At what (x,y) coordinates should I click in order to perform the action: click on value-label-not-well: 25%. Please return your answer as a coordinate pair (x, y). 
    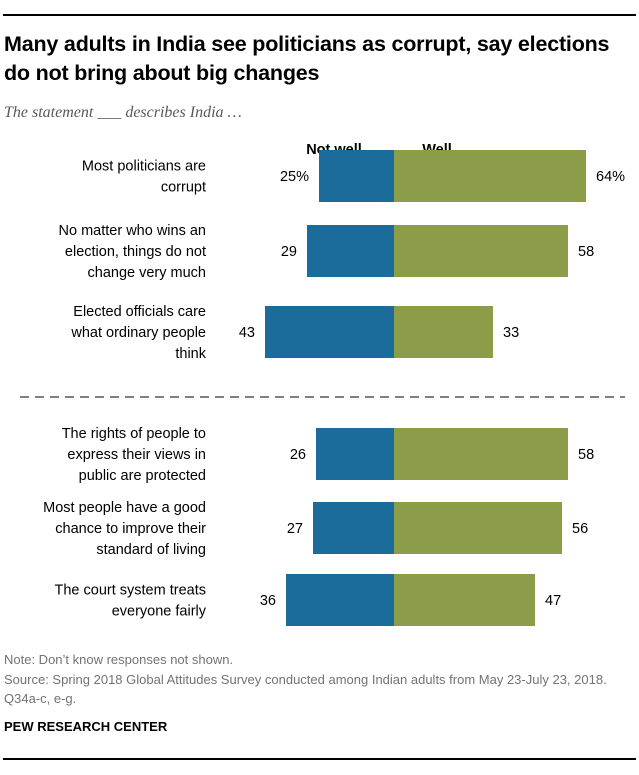
    Looking at the image, I should click on (294, 177).